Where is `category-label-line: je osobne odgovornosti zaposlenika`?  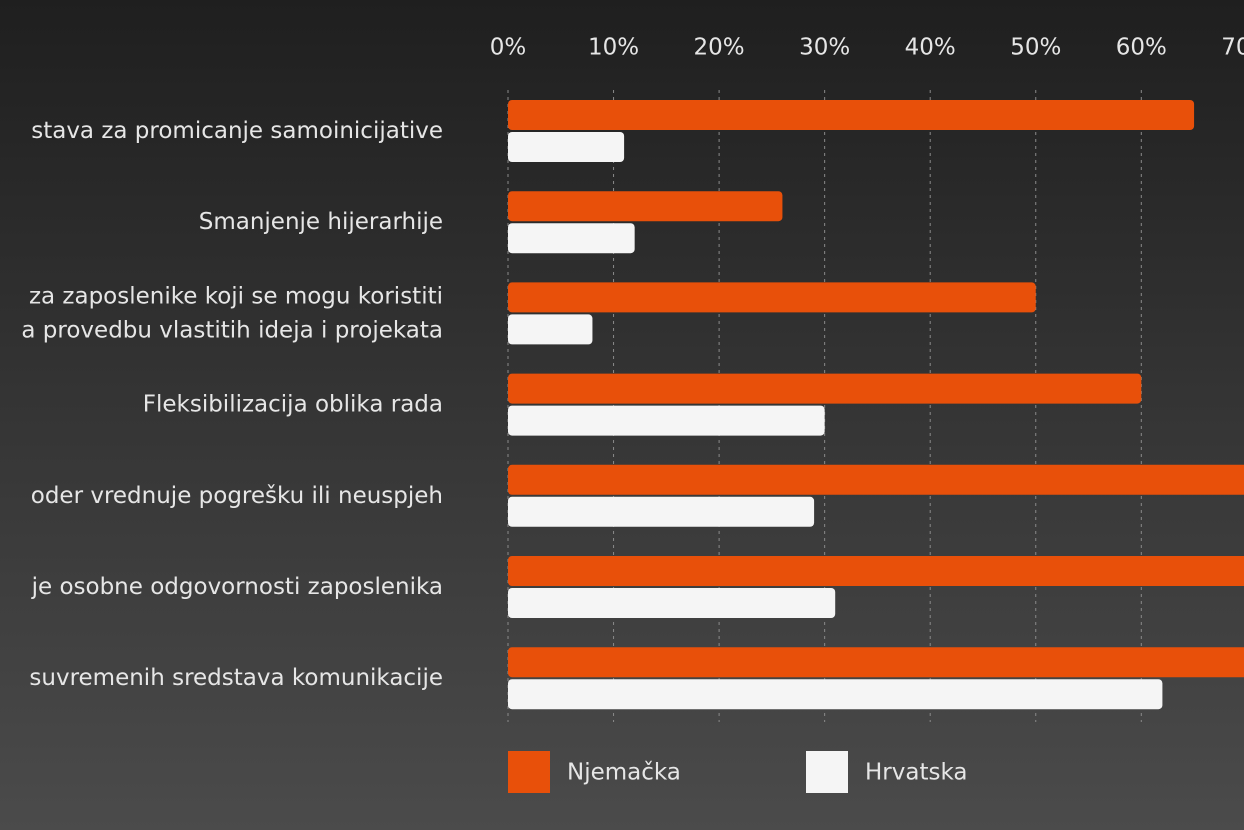
category-label-line: je osobne odgovornosti zaposlenika is located at coordinates (237, 587).